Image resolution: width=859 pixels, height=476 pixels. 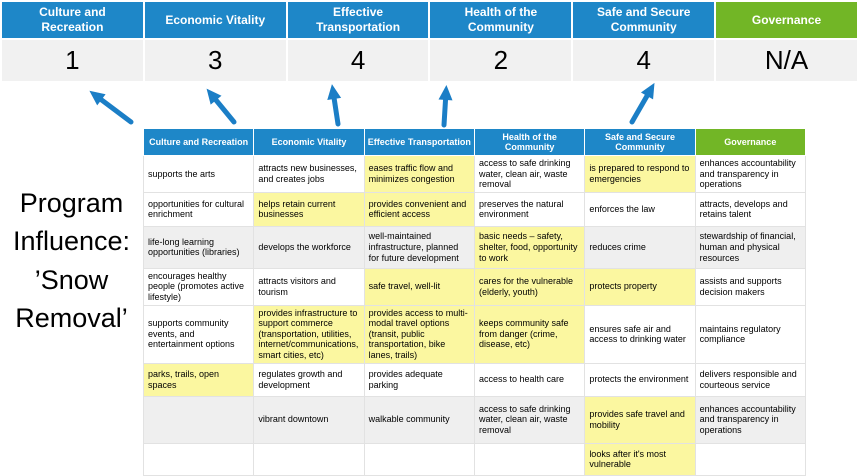 I want to click on summary-score-governance: N/A, so click(x=786, y=60).